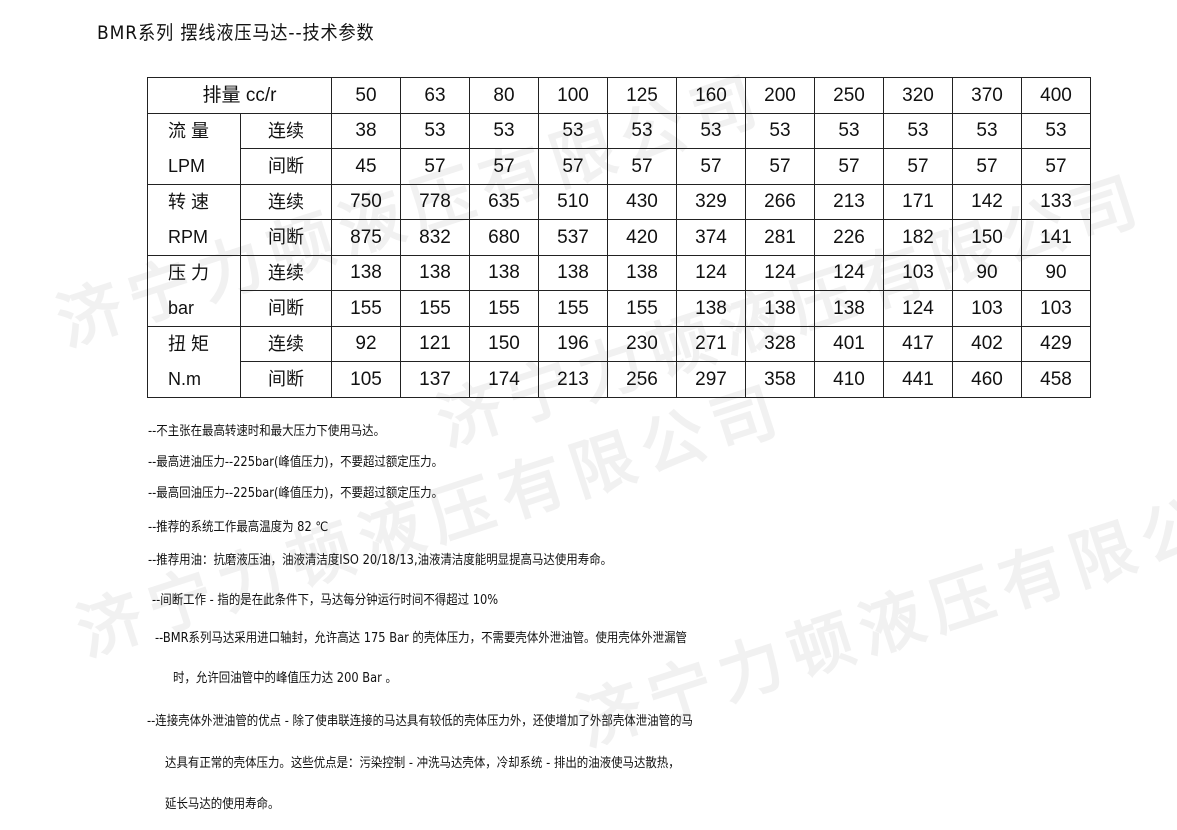 This screenshot has width=1177, height=830. What do you see at coordinates (366, 130) in the screenshot?
I see `table-cell: 38` at bounding box center [366, 130].